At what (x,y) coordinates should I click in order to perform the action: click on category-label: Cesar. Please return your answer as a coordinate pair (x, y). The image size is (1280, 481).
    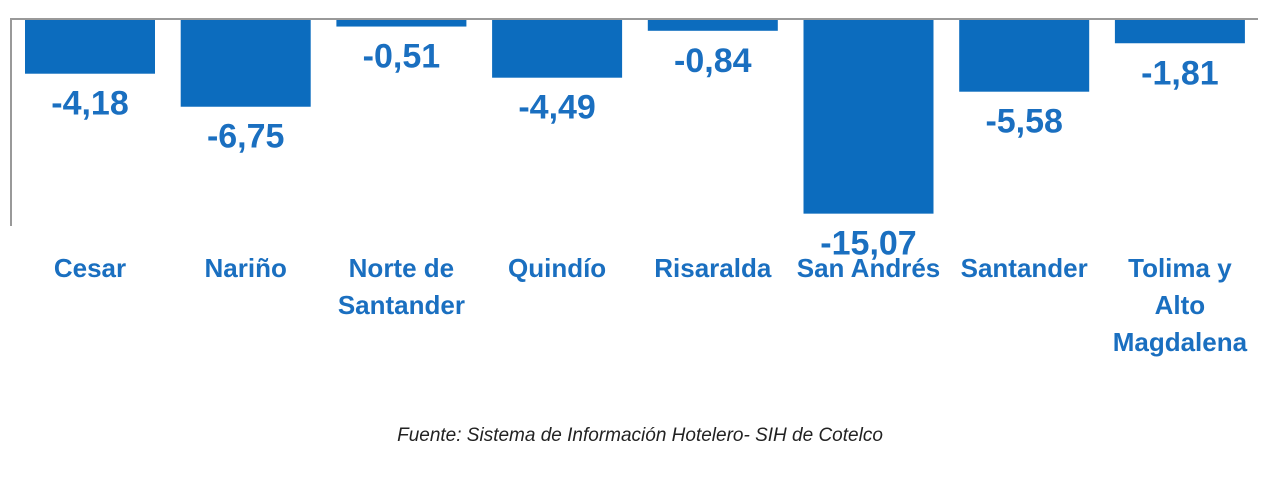
    Looking at the image, I should click on (90, 268).